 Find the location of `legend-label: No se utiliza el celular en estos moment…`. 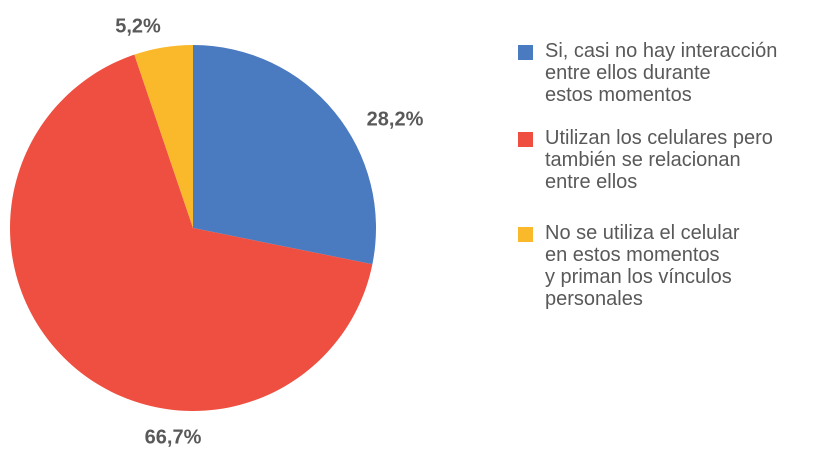

legend-label: No se utiliza el celular en estos moment… is located at coordinates (642, 266).